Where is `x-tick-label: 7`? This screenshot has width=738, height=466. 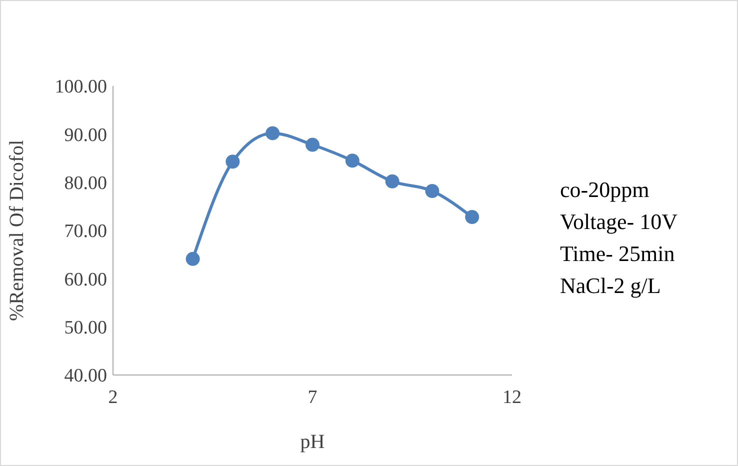 x-tick-label: 7 is located at coordinates (313, 397).